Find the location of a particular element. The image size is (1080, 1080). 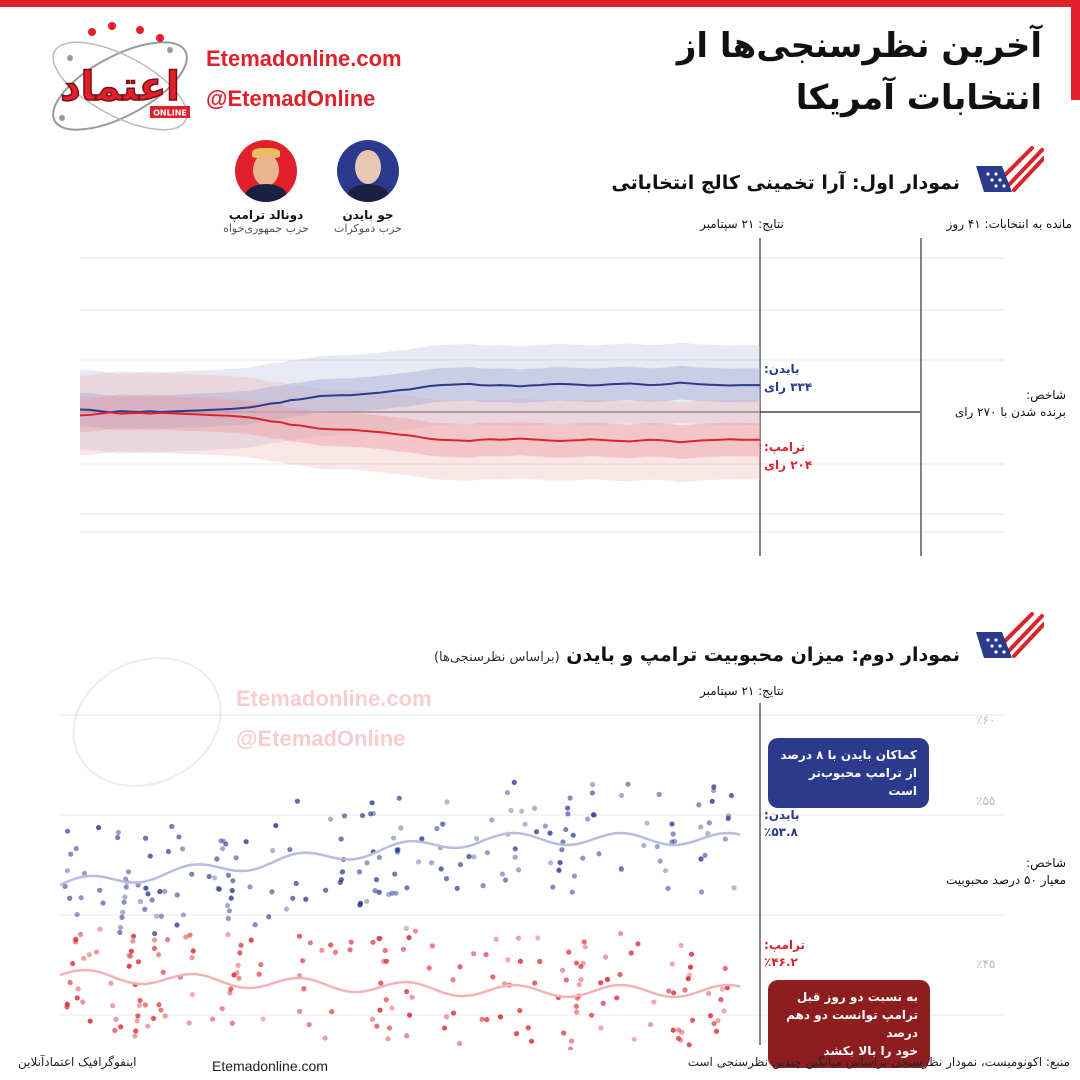

chart1-threshold-text: برنده شدن با ۲۷۰ رای is located at coordinates (1010, 412).